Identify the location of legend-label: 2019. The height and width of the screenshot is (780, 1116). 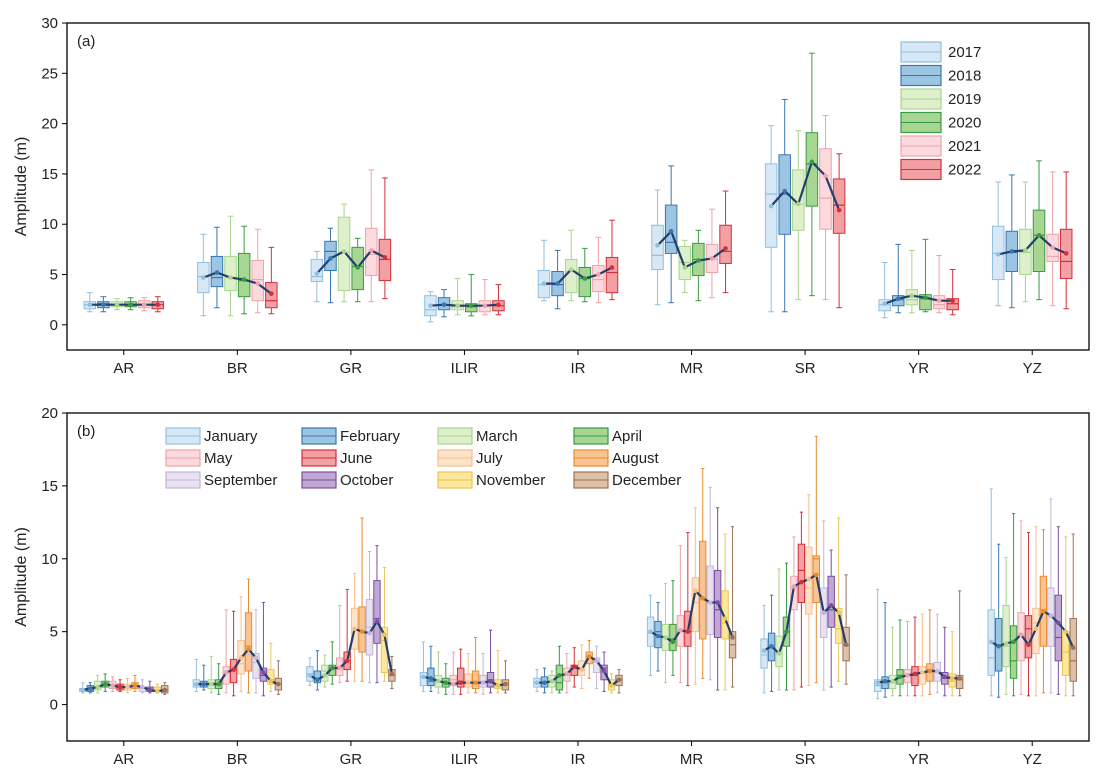
(964, 99).